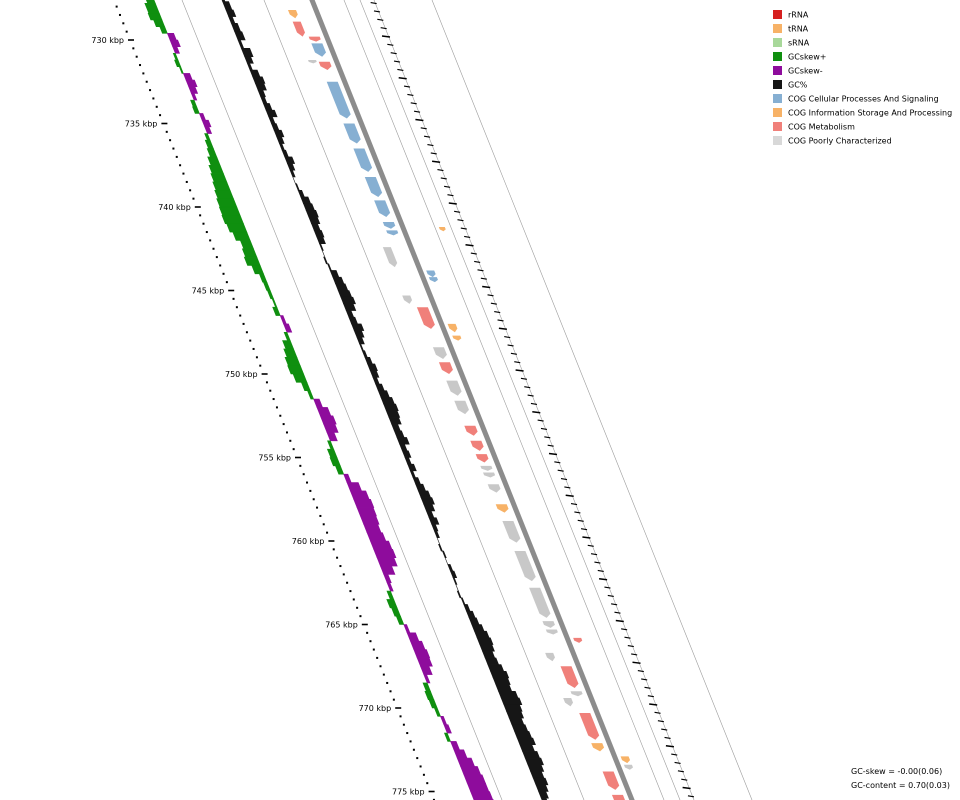  What do you see at coordinates (107, 40) in the screenshot?
I see `scale-label-730-kbp: 730 kbp` at bounding box center [107, 40].